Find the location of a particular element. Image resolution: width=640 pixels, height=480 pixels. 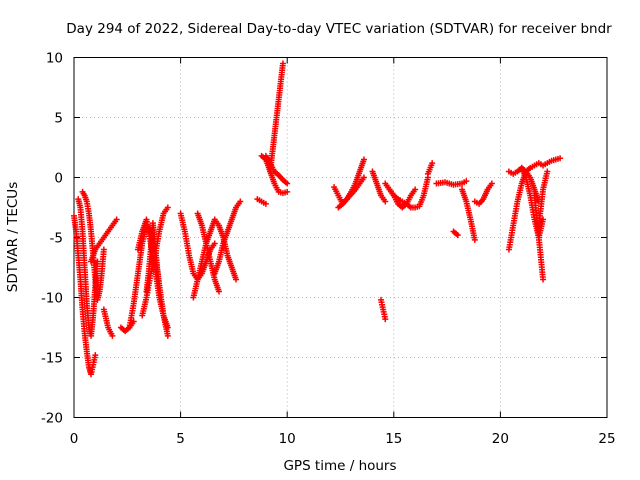

x-axis-label: GPS time / hours is located at coordinates (339, 466).